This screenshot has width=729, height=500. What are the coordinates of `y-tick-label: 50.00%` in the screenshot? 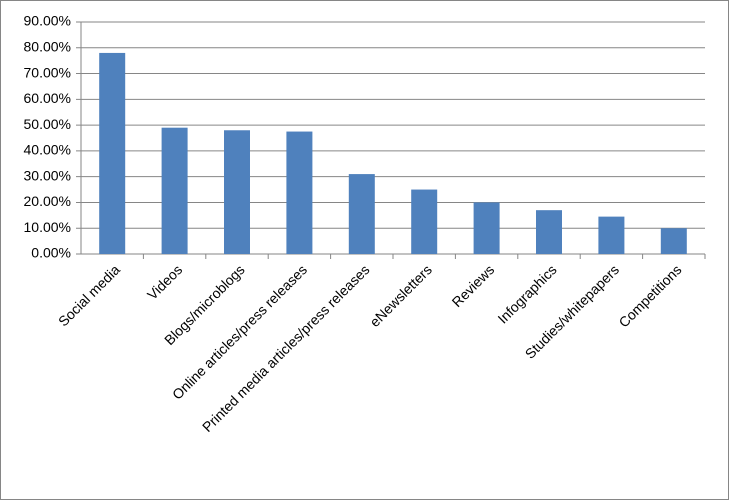 It's located at (47, 124).